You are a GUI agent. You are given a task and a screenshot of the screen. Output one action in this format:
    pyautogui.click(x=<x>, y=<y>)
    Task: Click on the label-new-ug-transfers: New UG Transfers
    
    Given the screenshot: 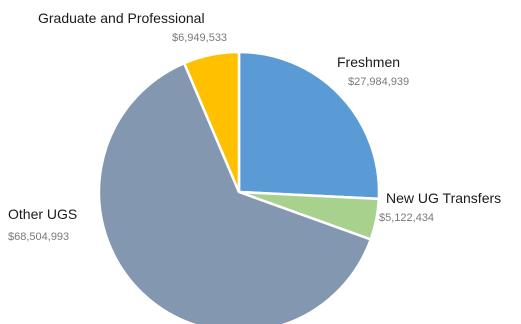 What is the action you would take?
    pyautogui.click(x=443, y=198)
    